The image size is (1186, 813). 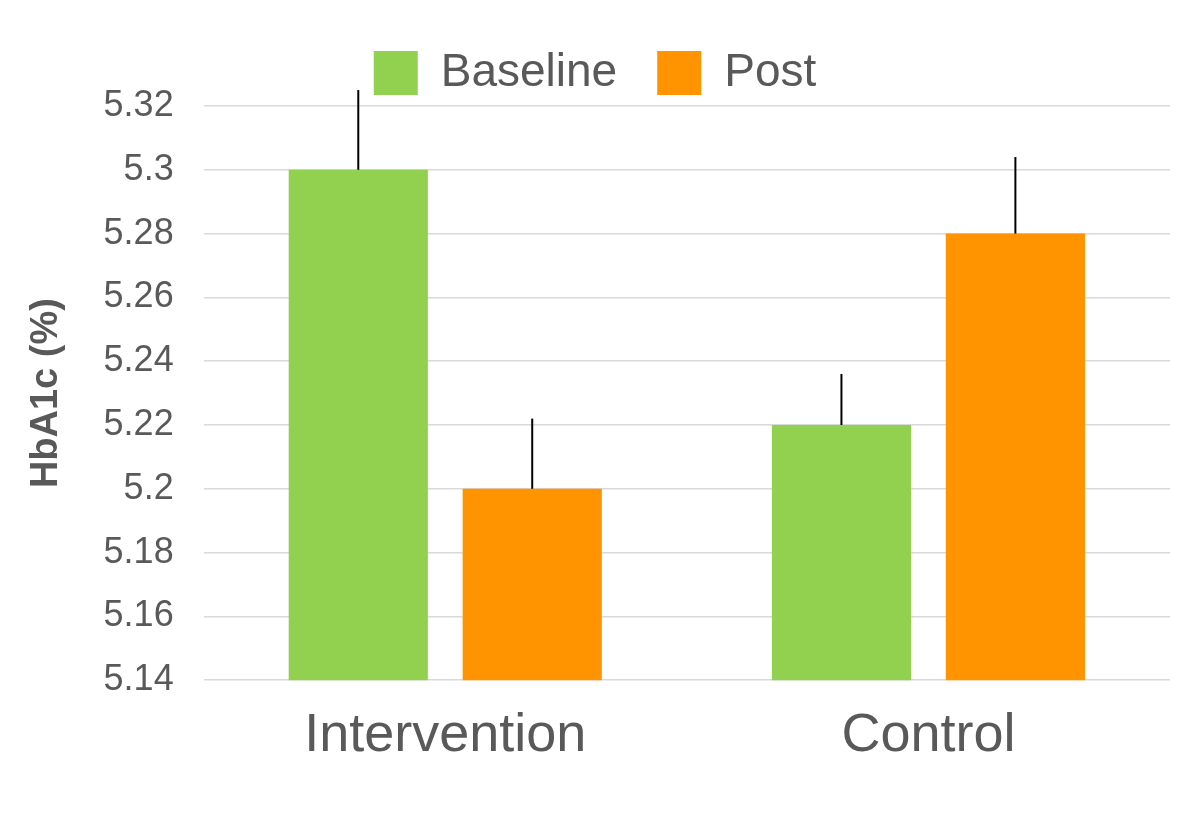 I want to click on y-tick-label: 5.18, so click(x=138, y=550).